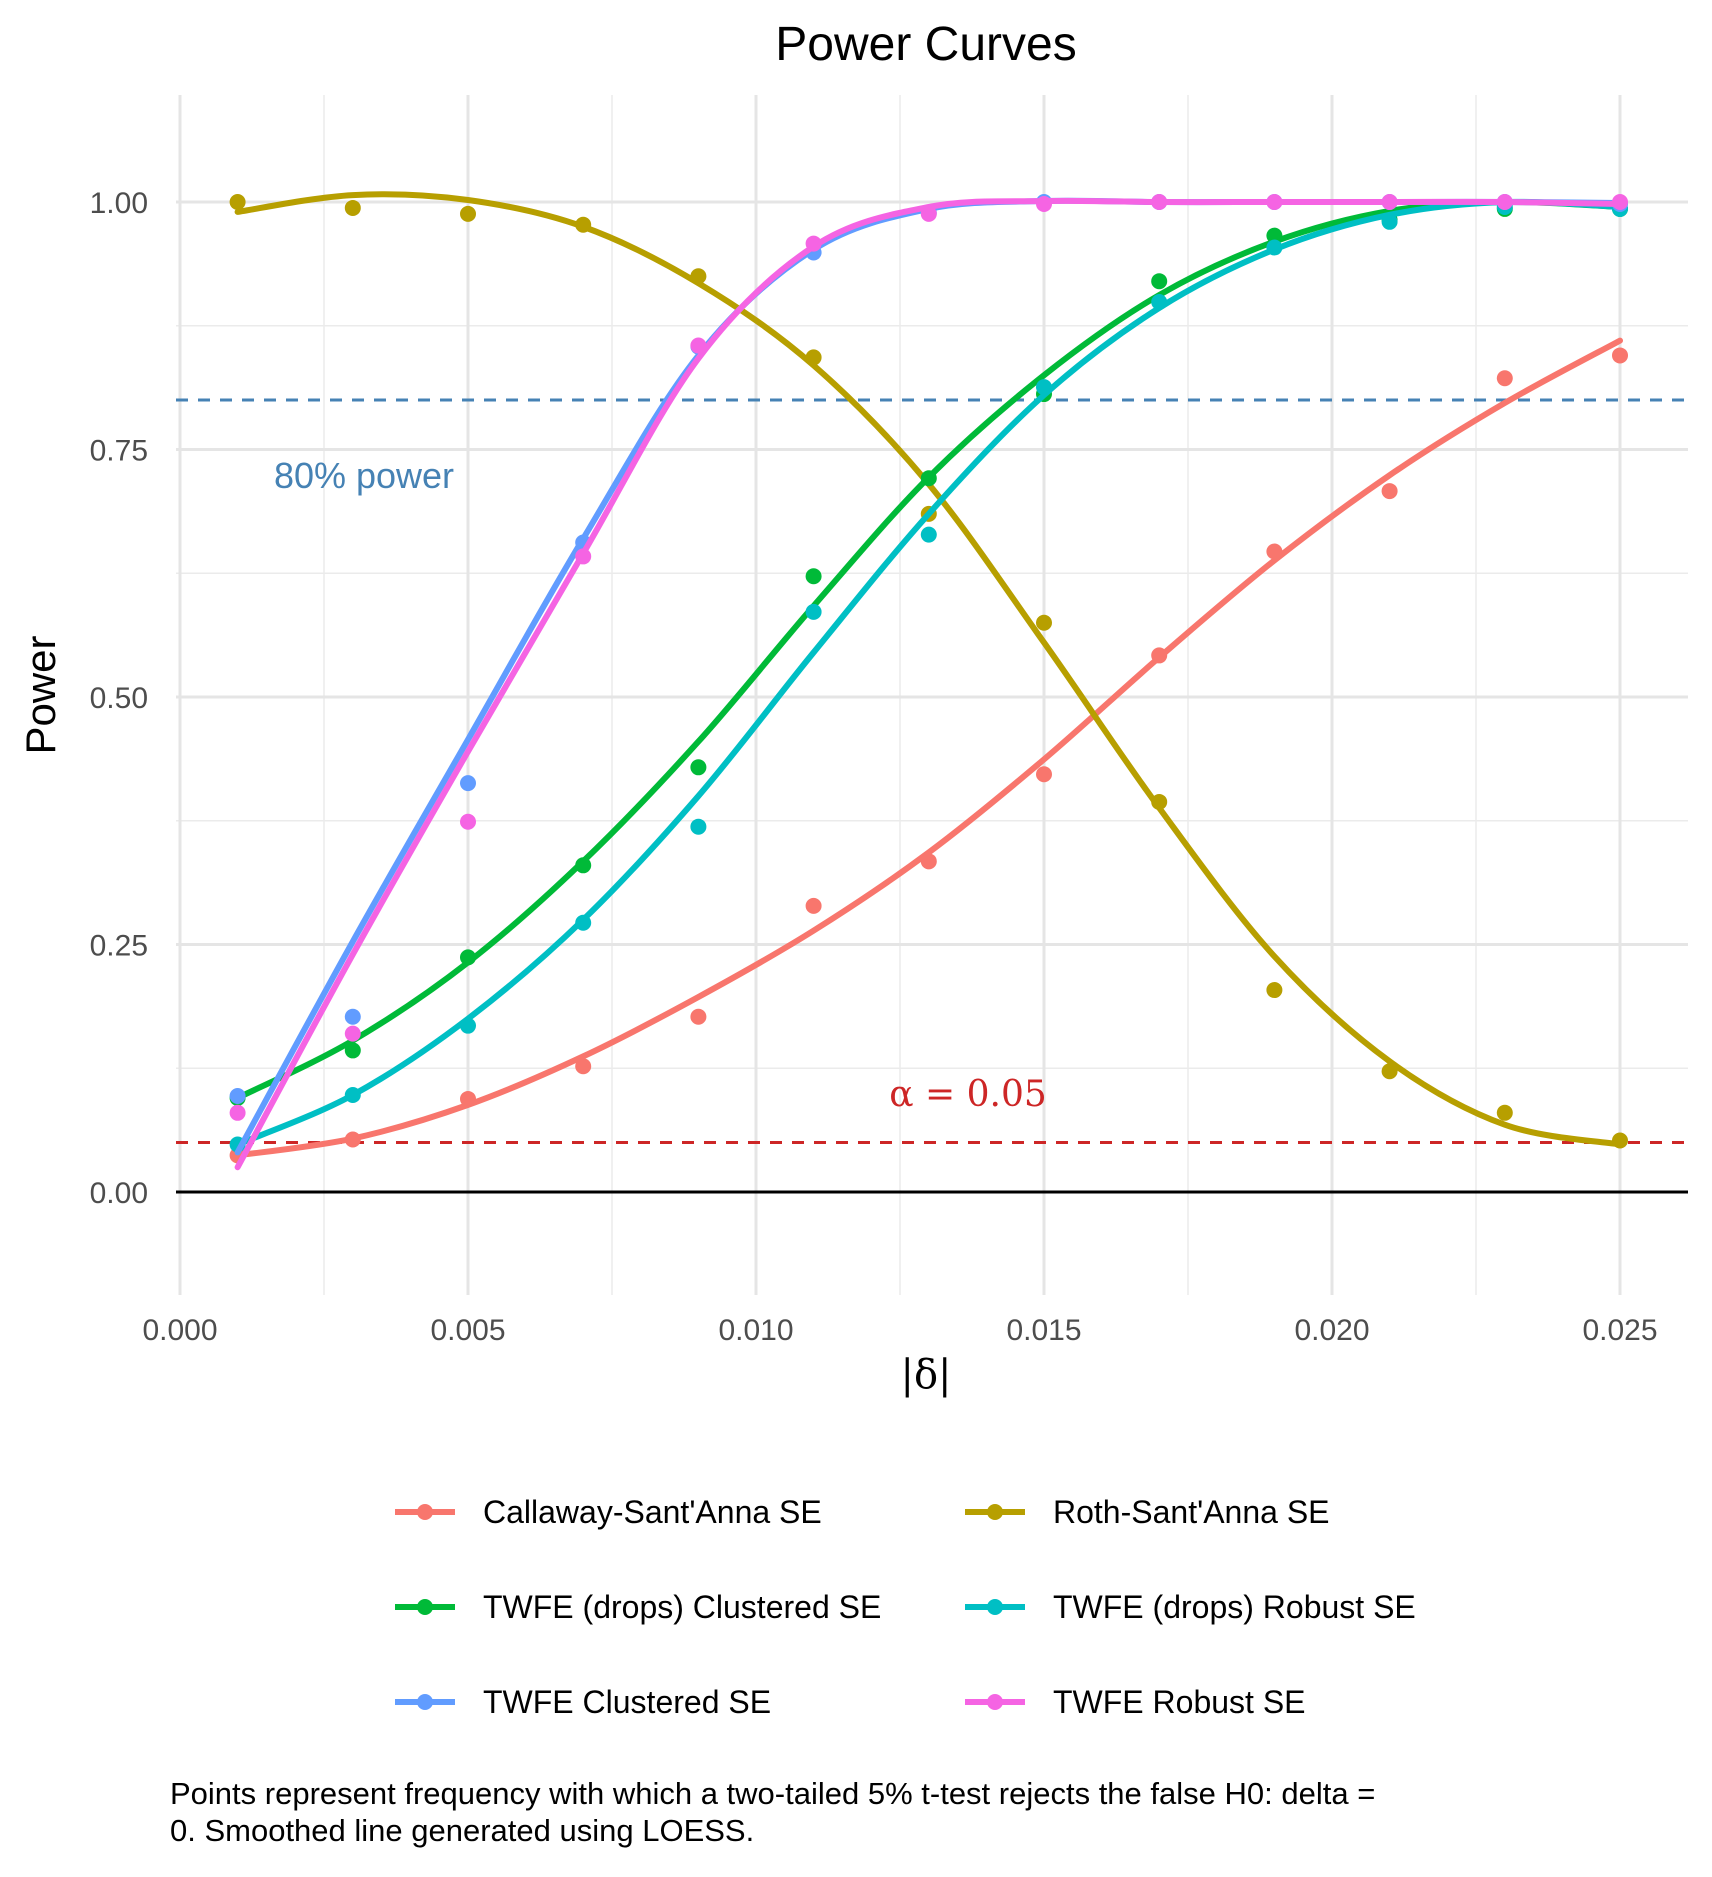  Describe the element at coordinates (682, 1607) in the screenshot. I see `legend-label-twfe-drops-clustered-se: TWFE (drops) Clustered SE` at that location.